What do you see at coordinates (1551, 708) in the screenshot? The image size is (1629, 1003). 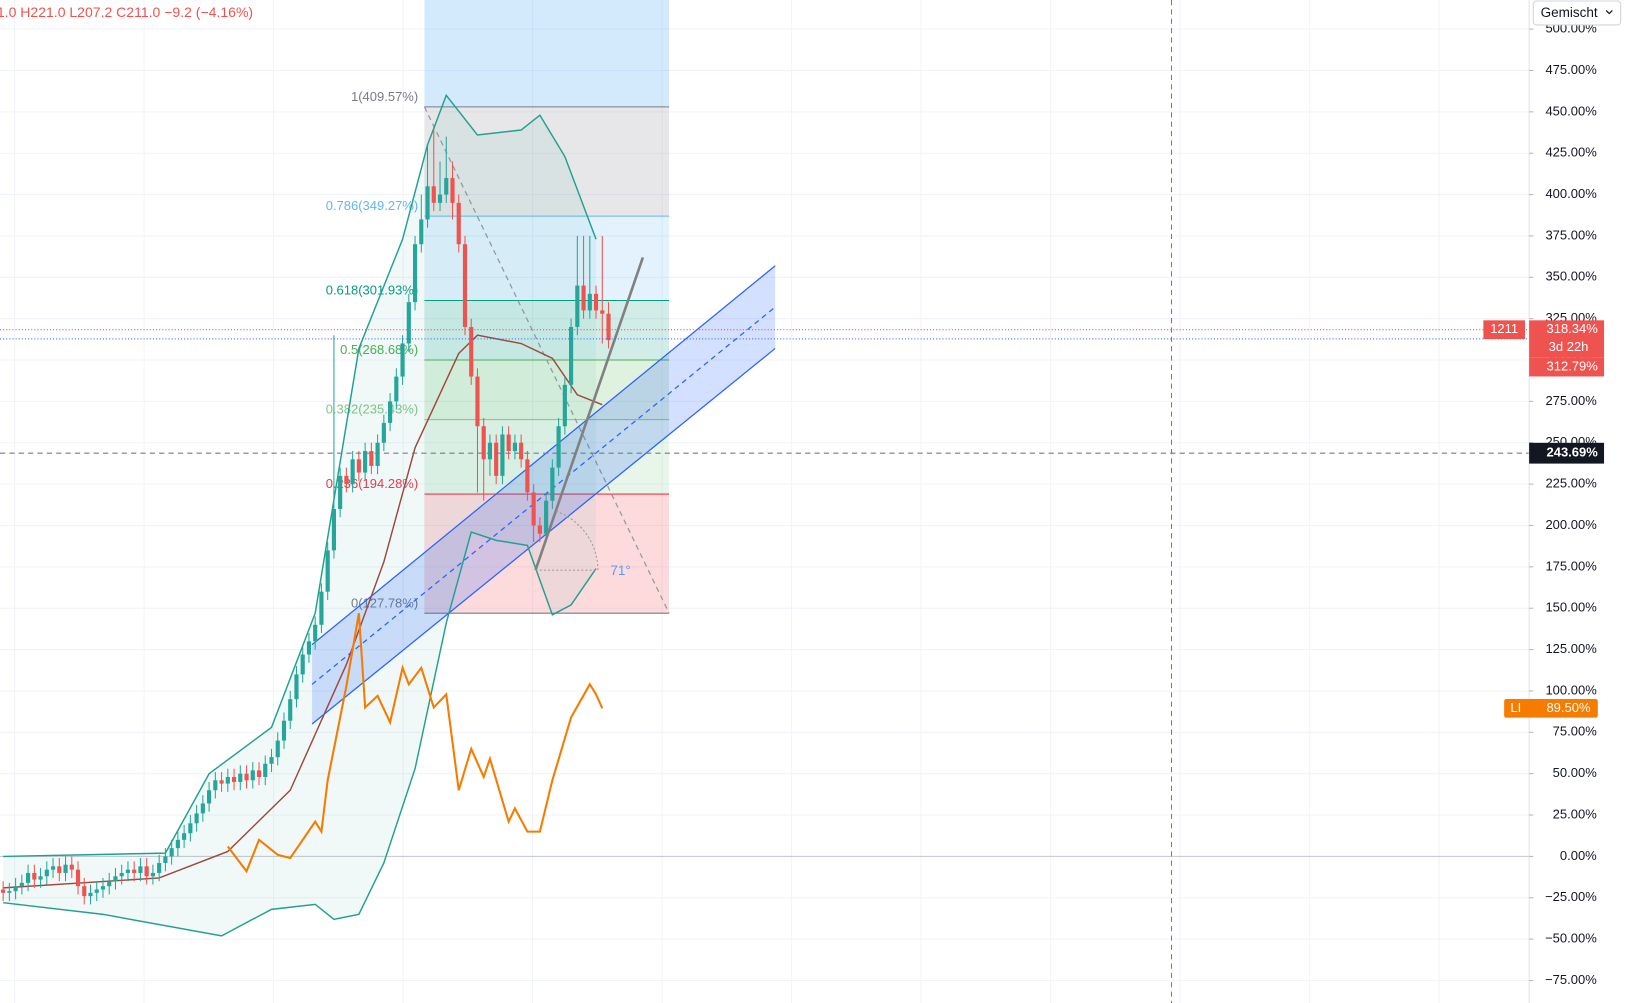 I see `series-badge` at bounding box center [1551, 708].